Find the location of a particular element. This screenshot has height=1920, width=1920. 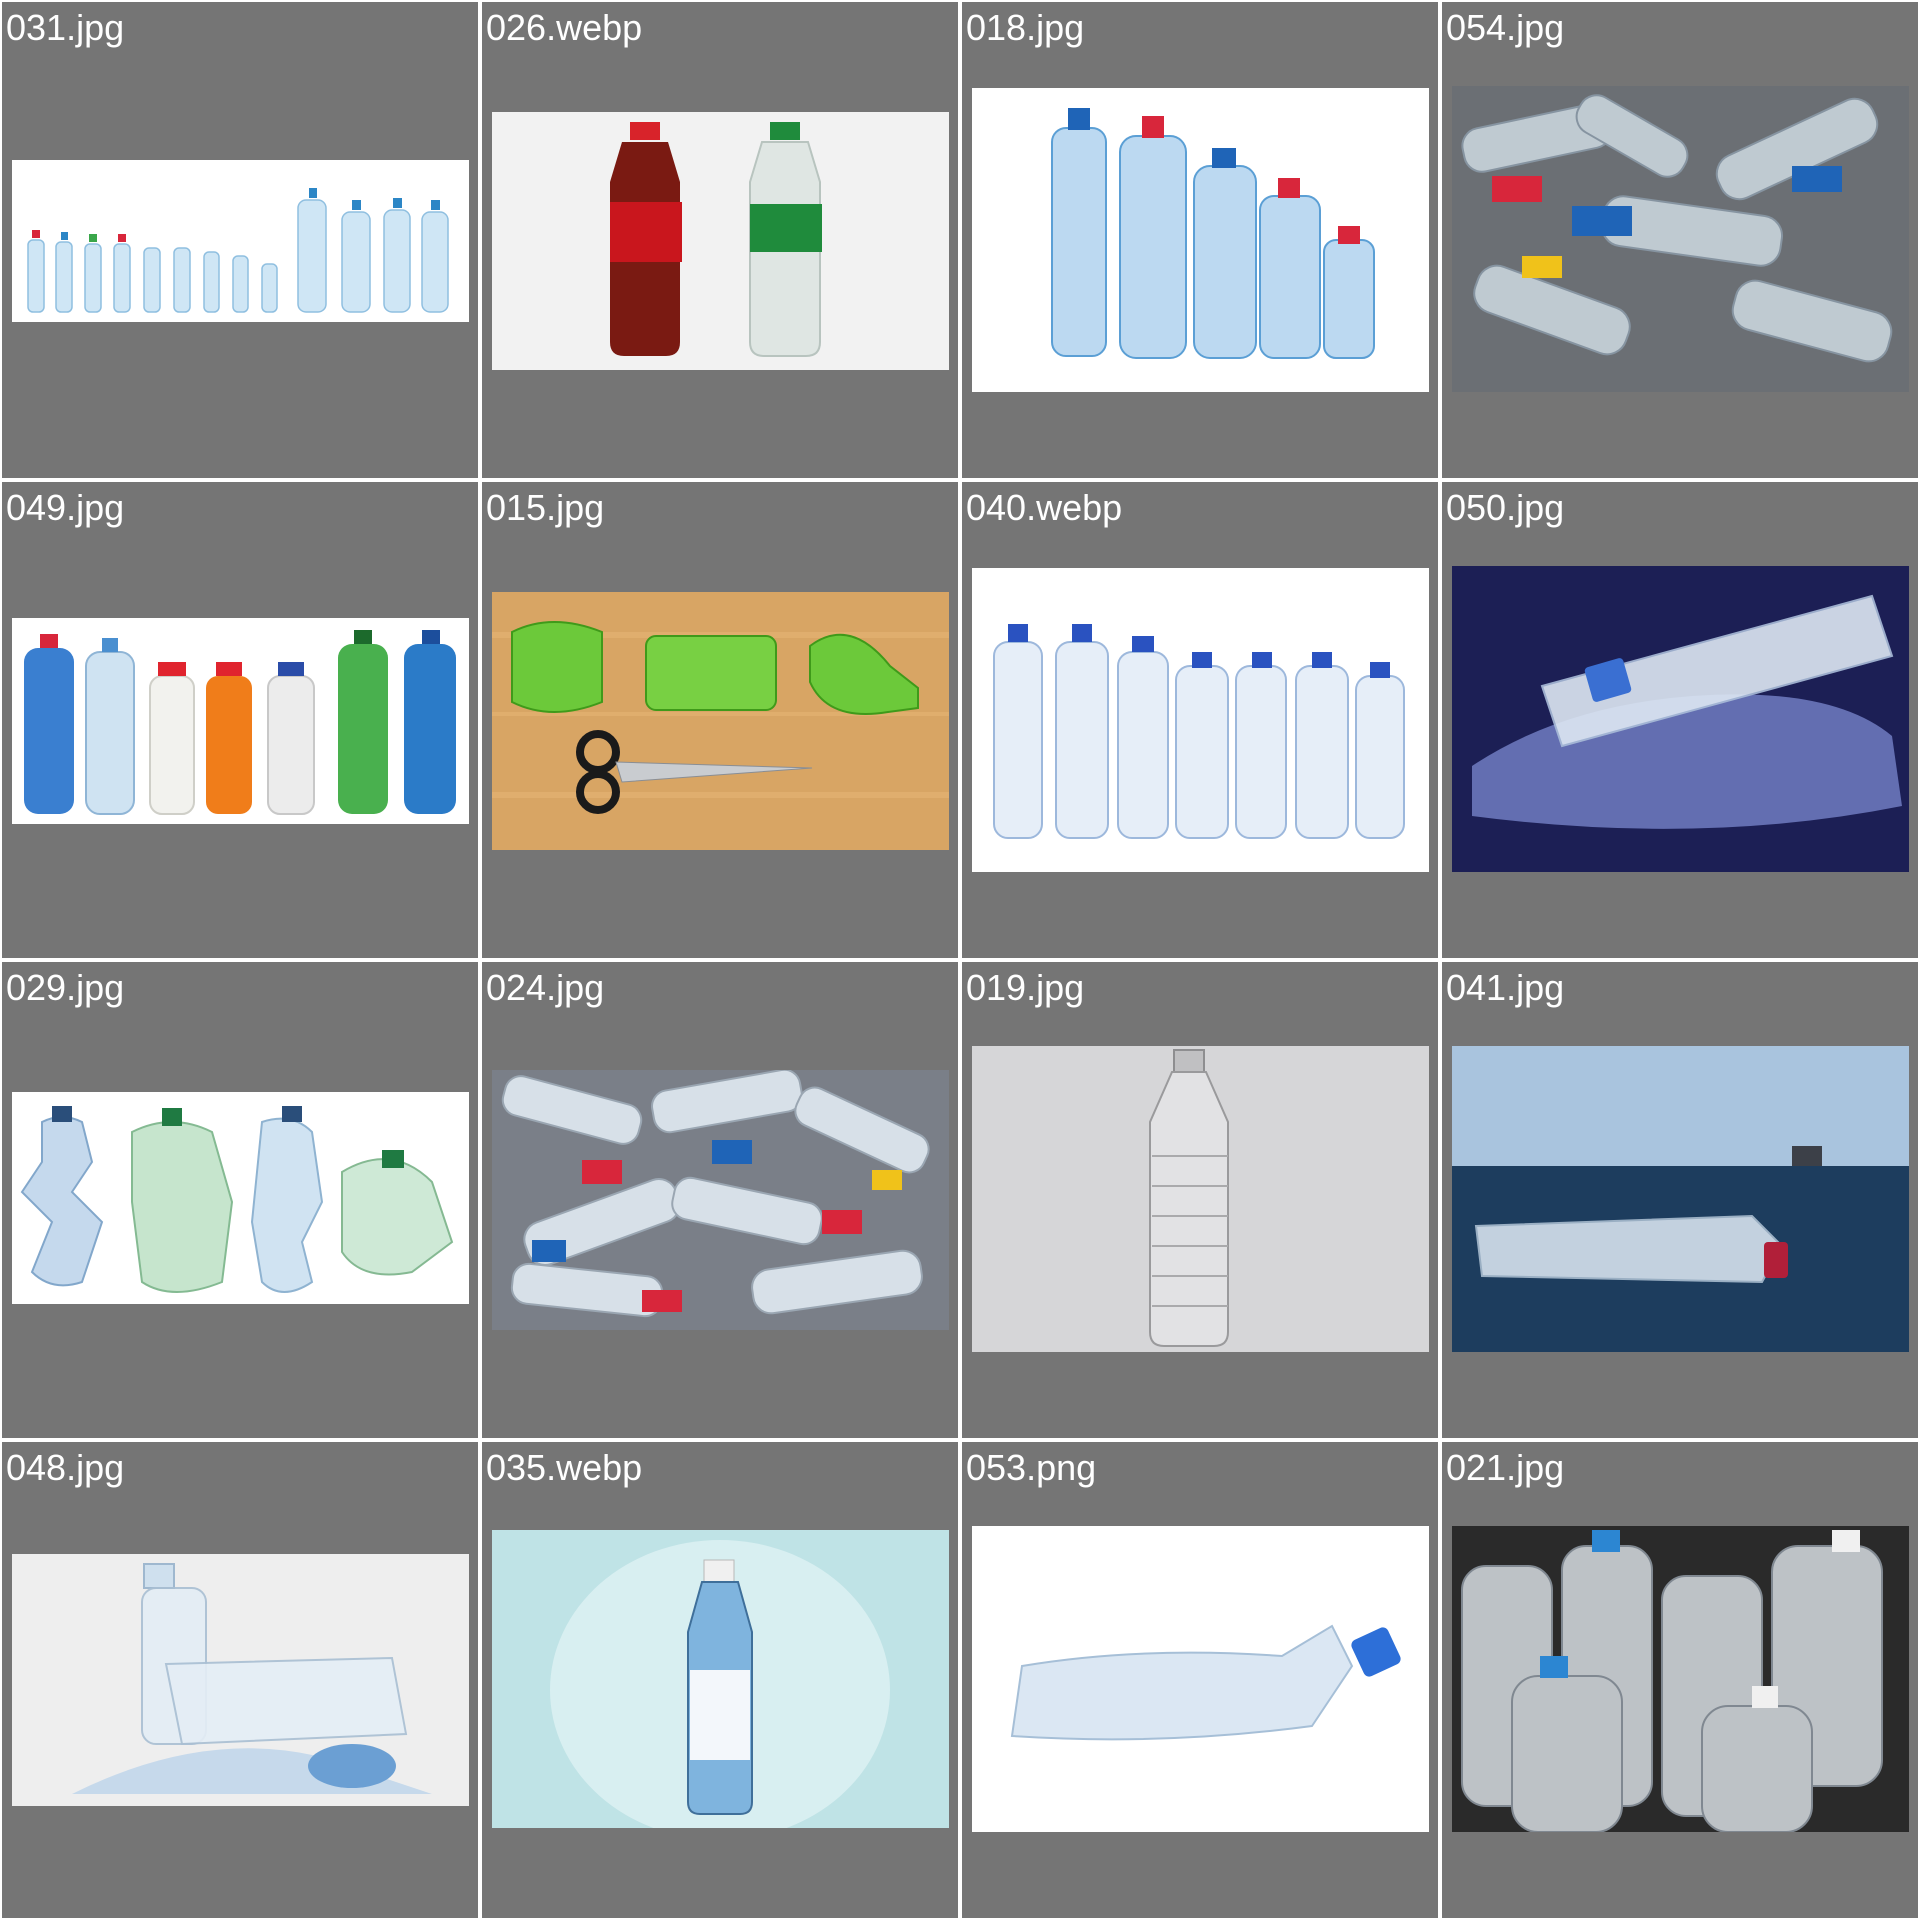

seven-water-bottles-row-icon is located at coordinates (1200, 720).